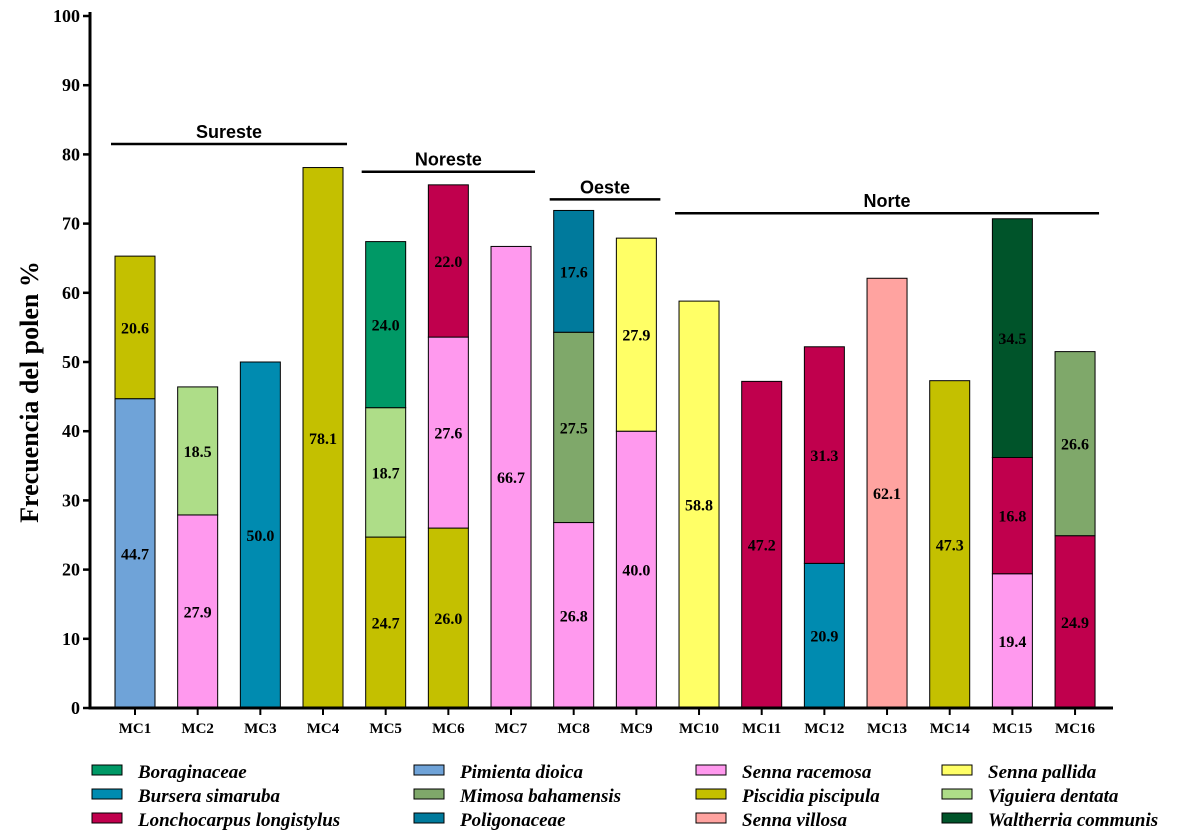 Image resolution: width=1193 pixels, height=838 pixels. I want to click on x-tick-label-mc3: MC3, so click(260, 729).